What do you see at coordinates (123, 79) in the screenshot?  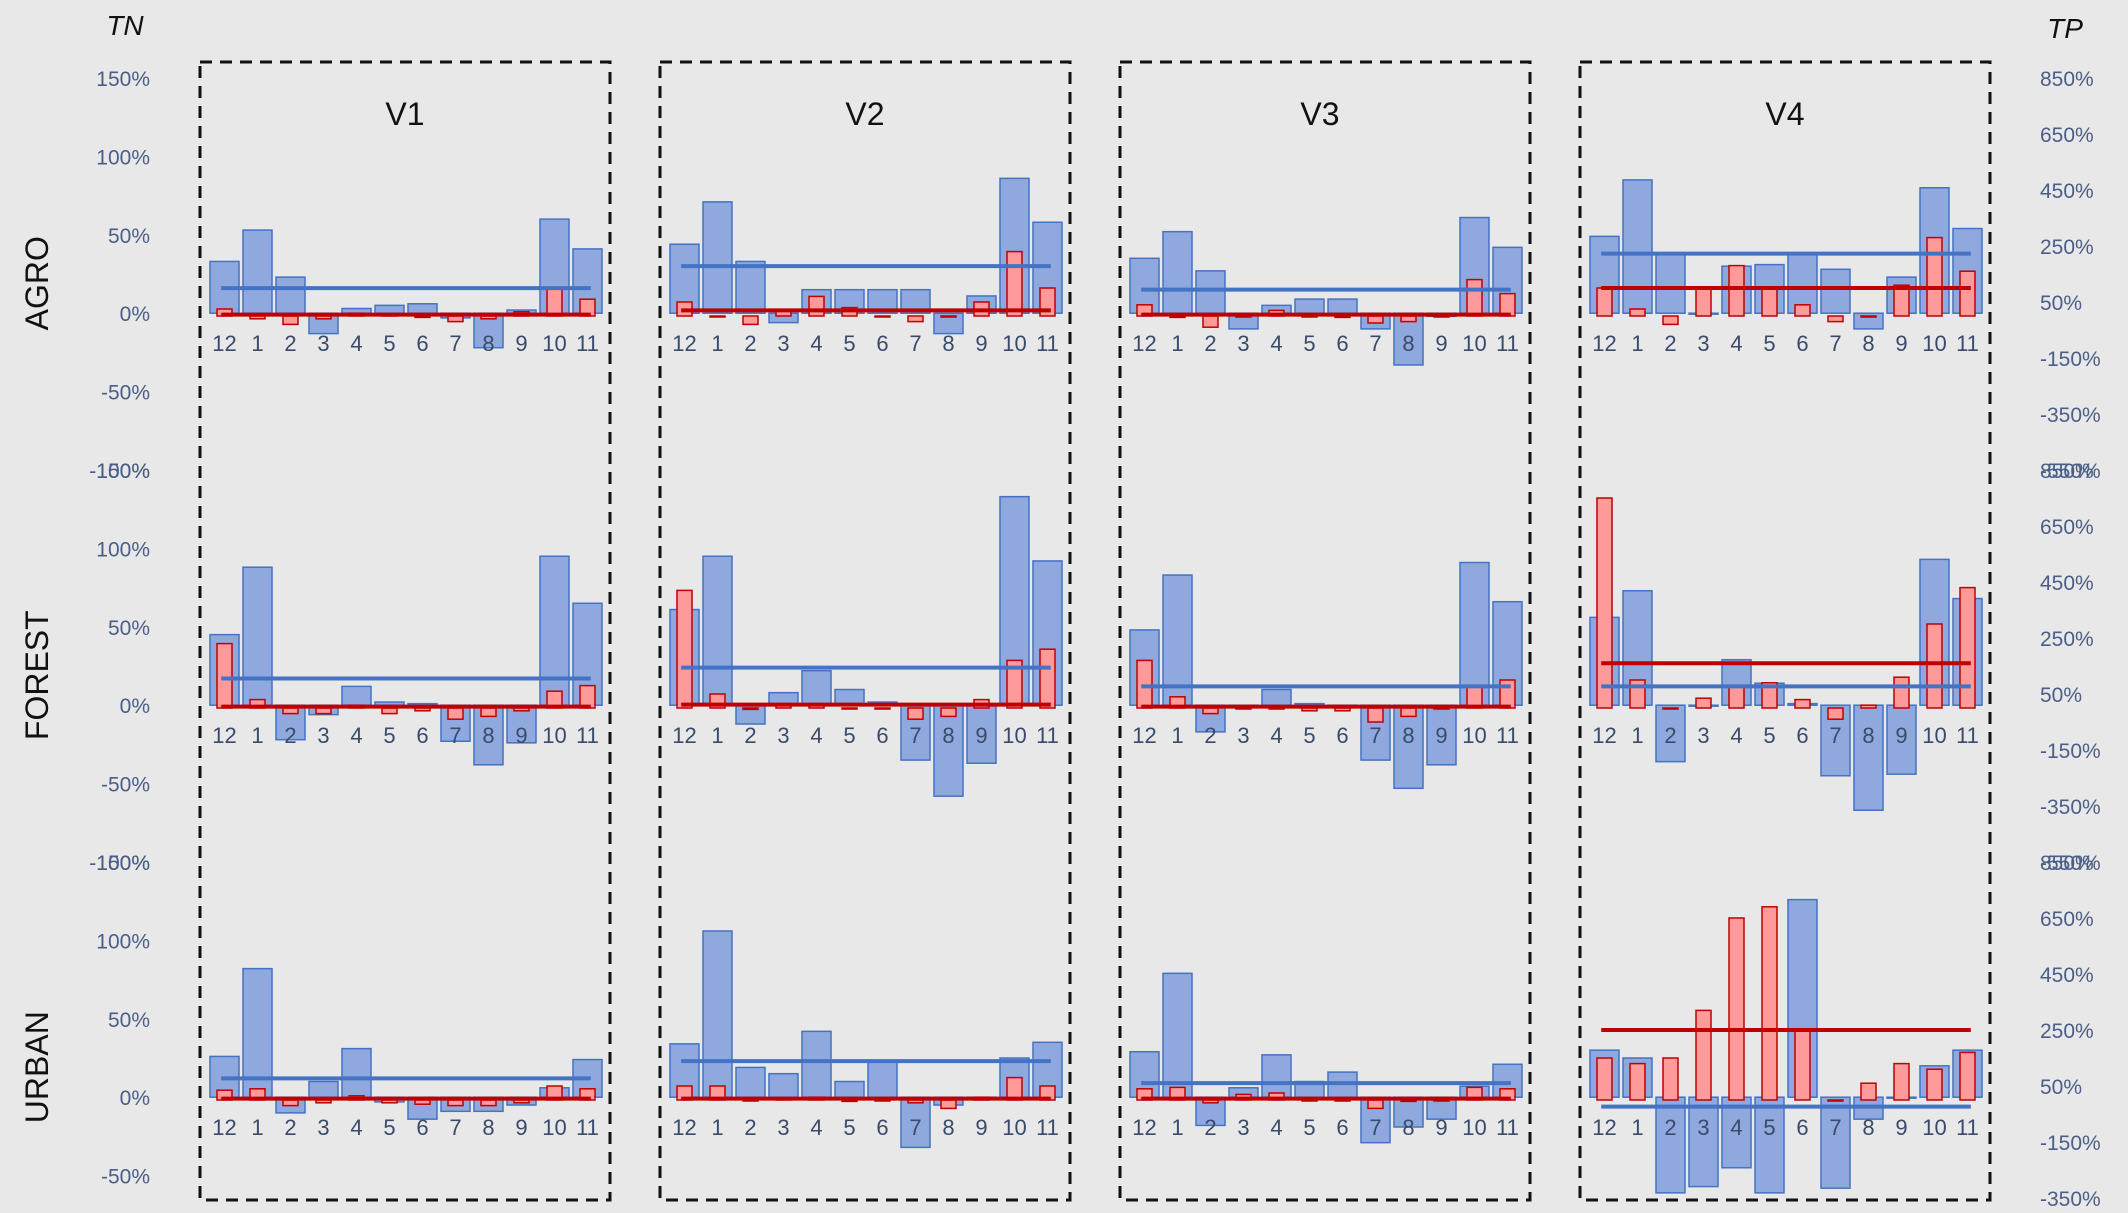 I see `left-tick-label: 150%` at bounding box center [123, 79].